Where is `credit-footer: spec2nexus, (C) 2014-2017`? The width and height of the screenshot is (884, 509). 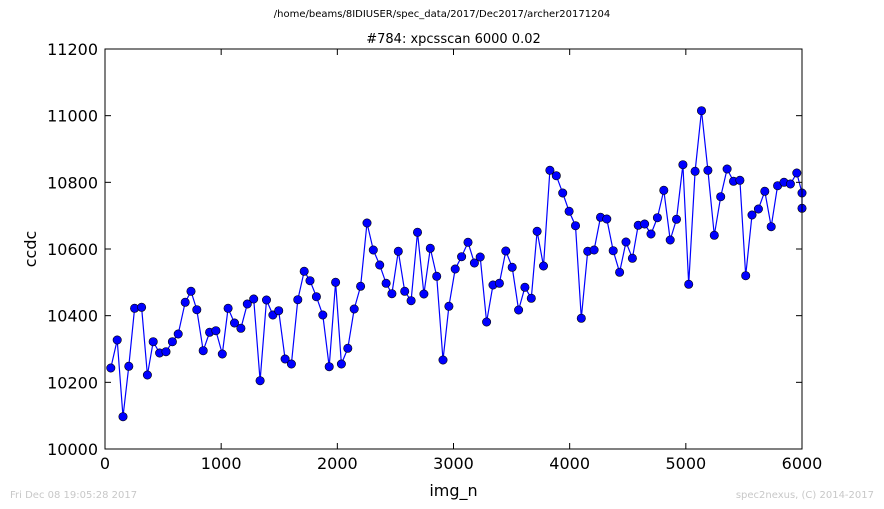
credit-footer: spec2nexus, (C) 2014-2017 is located at coordinates (804, 495).